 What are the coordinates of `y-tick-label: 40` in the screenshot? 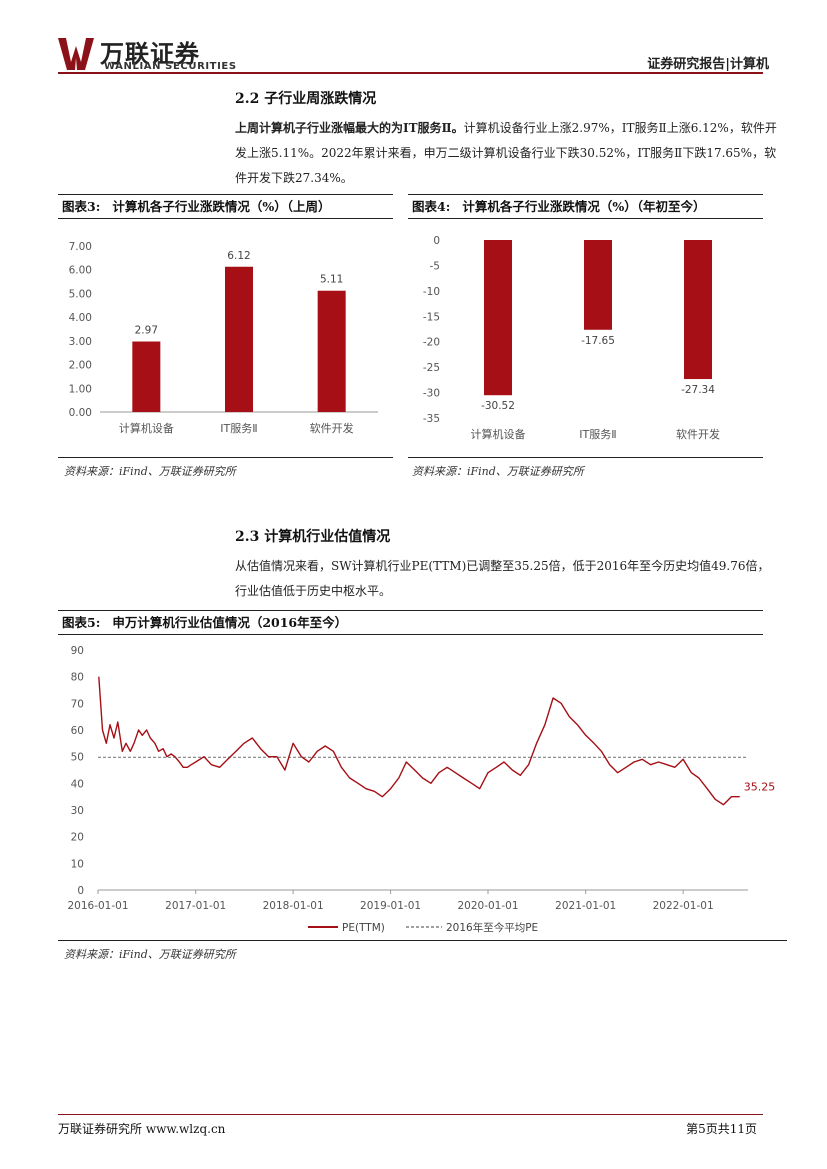 It's located at (77, 784).